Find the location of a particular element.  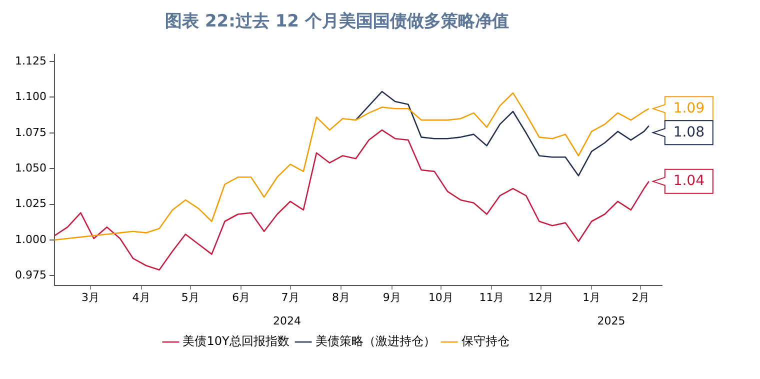

y-tick-label: 0.975 is located at coordinates (30, 275).